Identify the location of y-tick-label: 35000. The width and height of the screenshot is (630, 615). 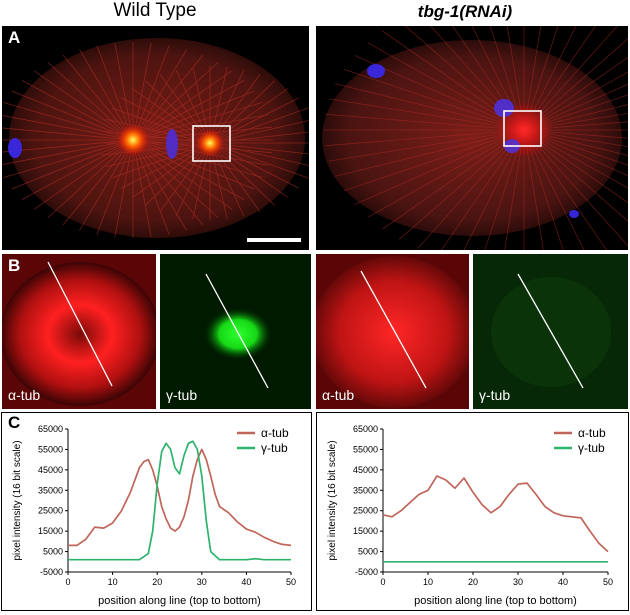
(365, 490).